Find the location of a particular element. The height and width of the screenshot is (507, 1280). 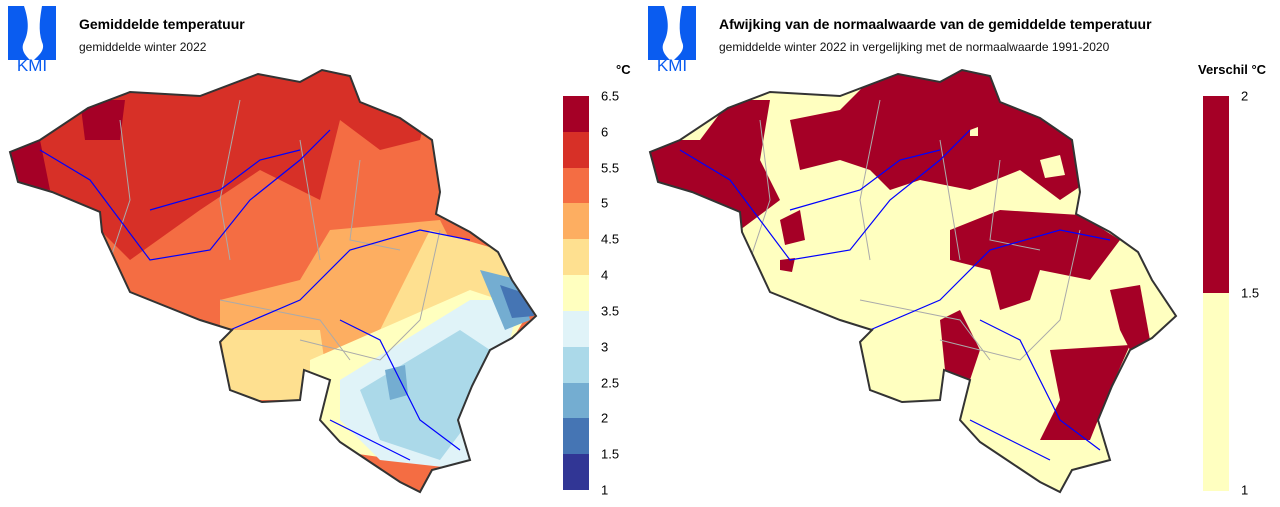

legend-tick-label: 4 is located at coordinates (605, 275).